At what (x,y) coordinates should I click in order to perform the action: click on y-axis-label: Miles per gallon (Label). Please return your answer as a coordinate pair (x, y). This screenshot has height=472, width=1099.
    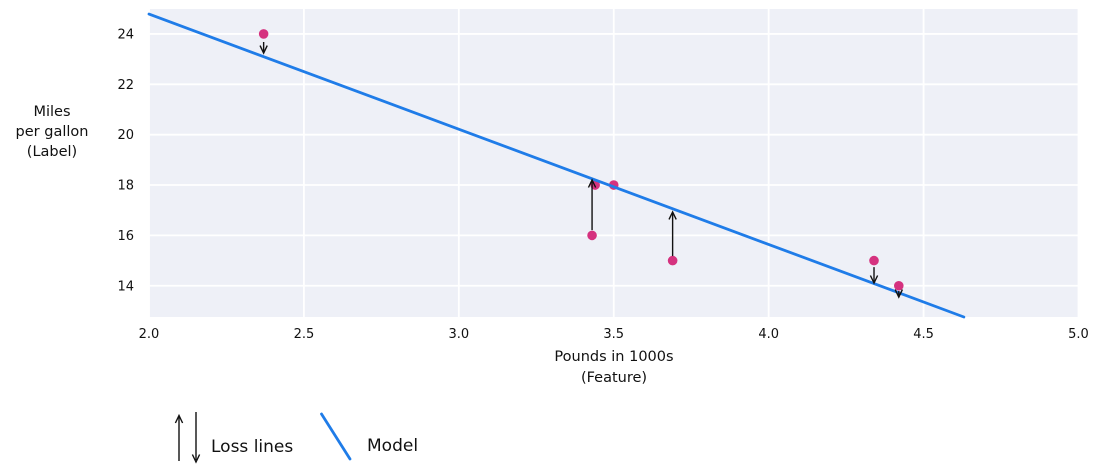
    Looking at the image, I should click on (52, 132).